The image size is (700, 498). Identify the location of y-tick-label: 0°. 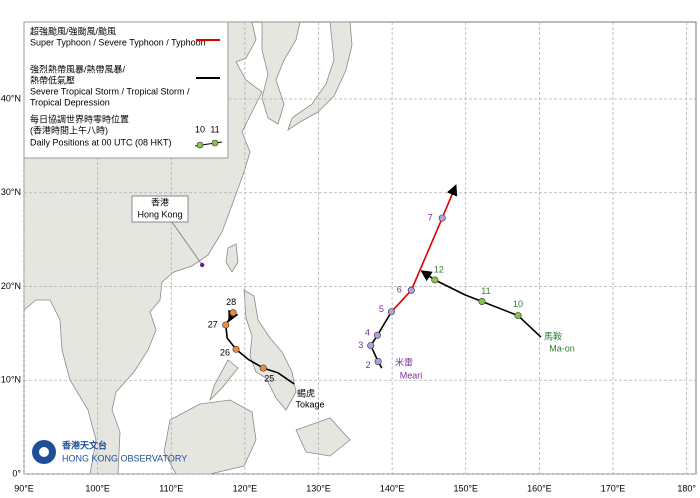
(16, 473).